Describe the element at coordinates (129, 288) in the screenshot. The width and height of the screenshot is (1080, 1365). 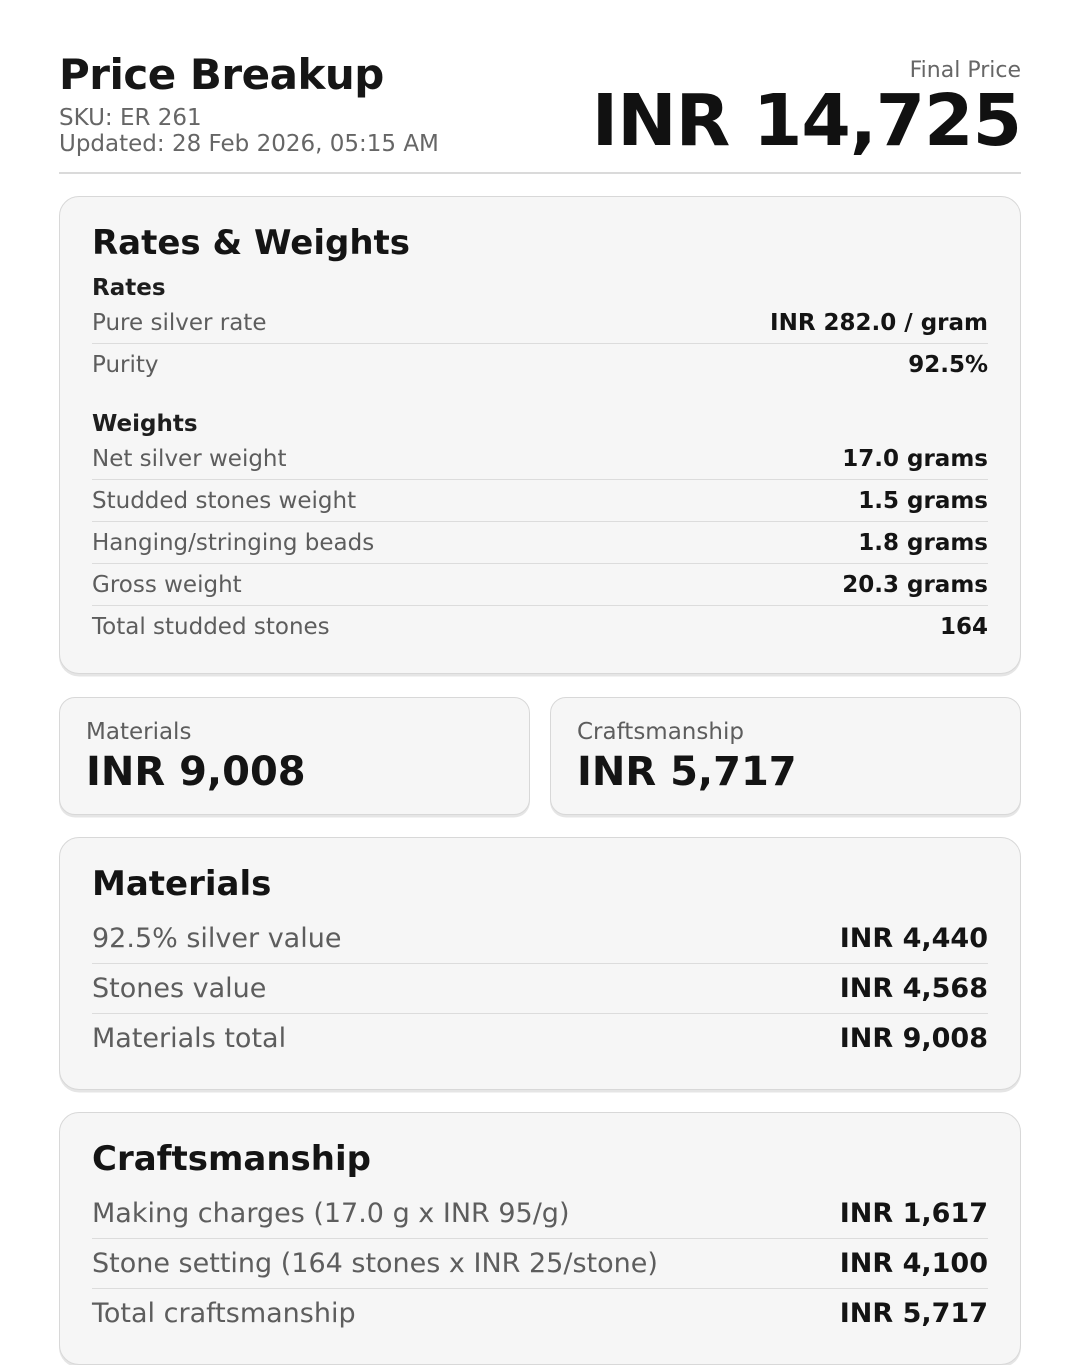
I see `rates-subheading: Rates` at that location.